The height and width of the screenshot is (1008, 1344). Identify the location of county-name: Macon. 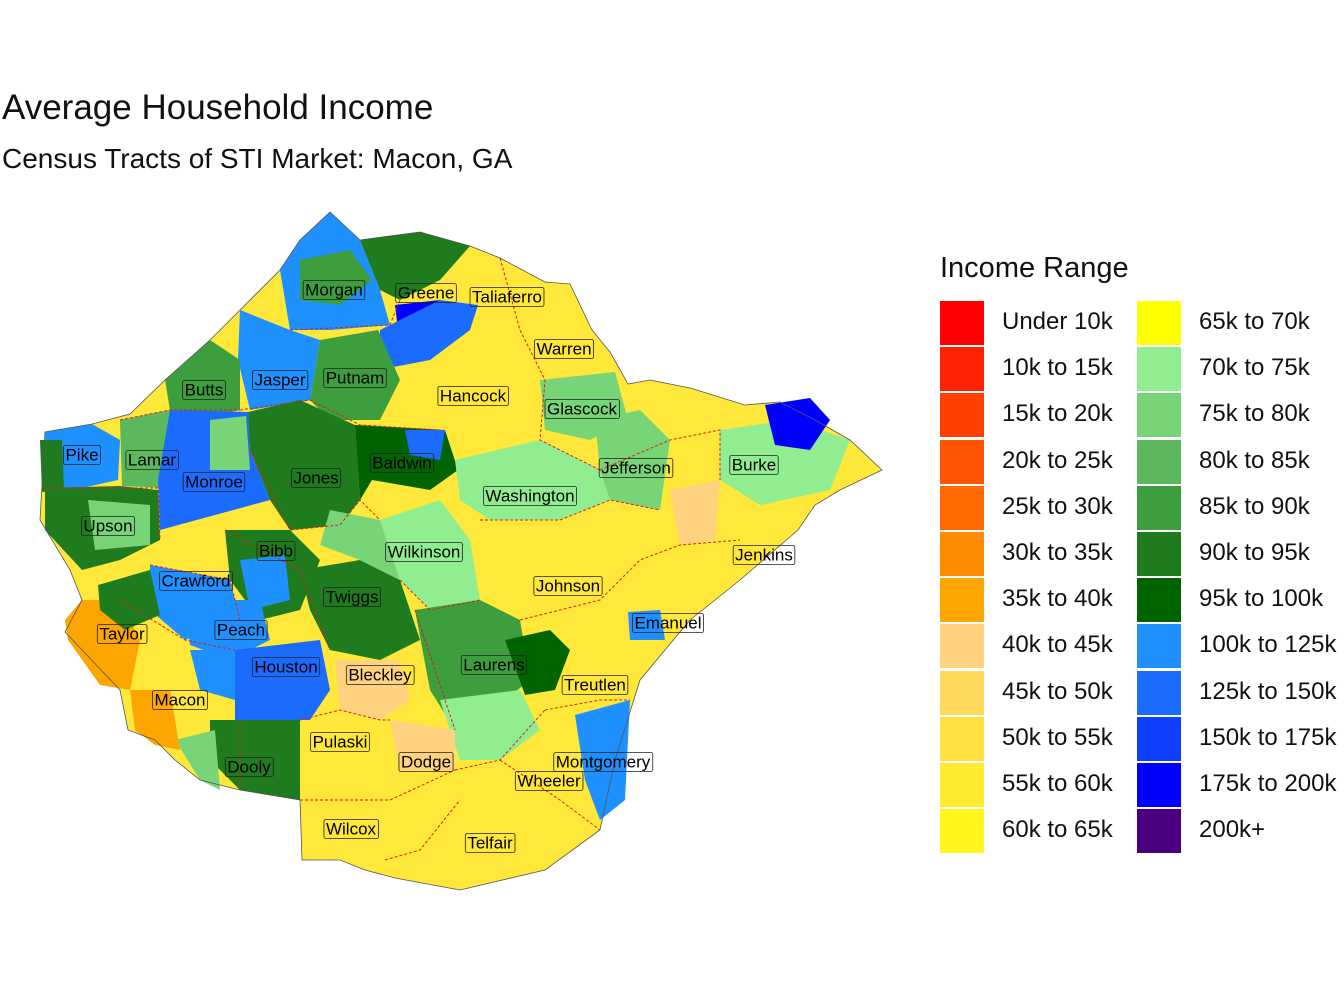
(179, 700).